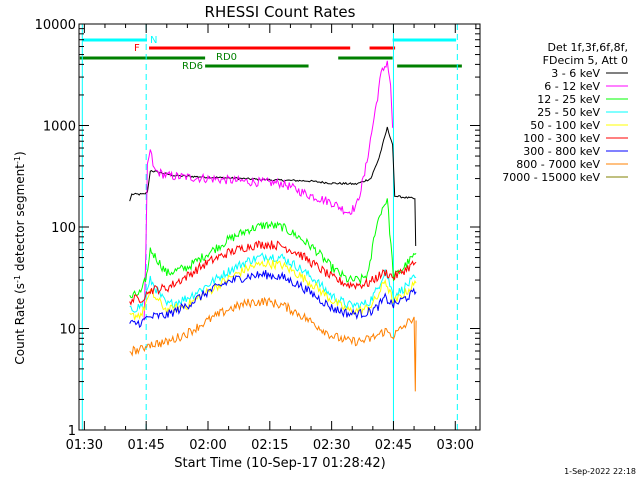 The height and width of the screenshot is (480, 640). I want to click on y-tick-label-0: 1, so click(72, 431).